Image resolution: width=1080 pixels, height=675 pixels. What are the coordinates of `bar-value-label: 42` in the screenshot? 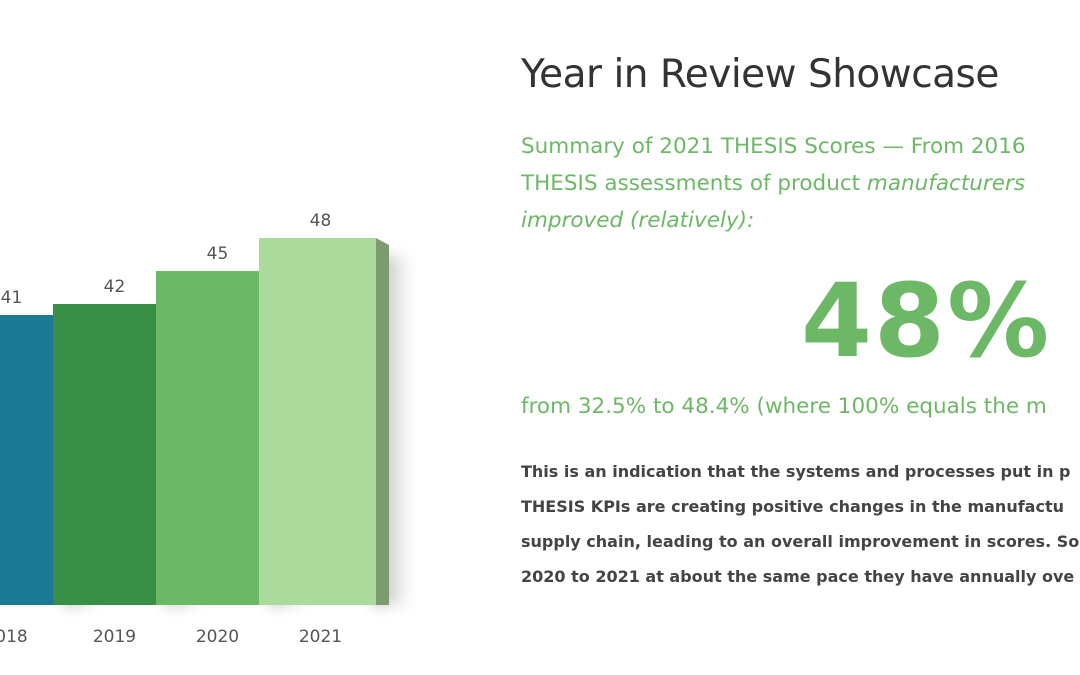 It's located at (115, 287).